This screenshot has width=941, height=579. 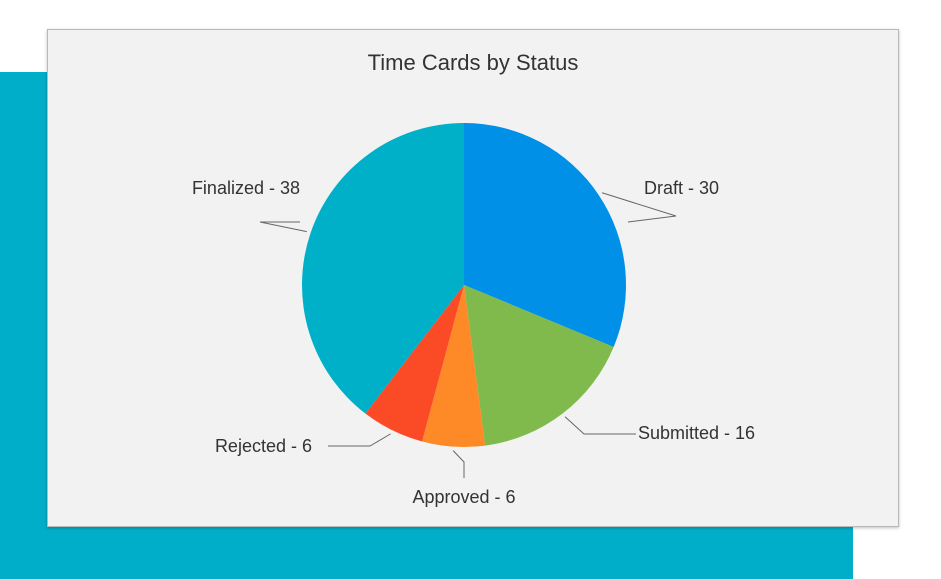 I want to click on leader-line-finalized, so click(x=283, y=227).